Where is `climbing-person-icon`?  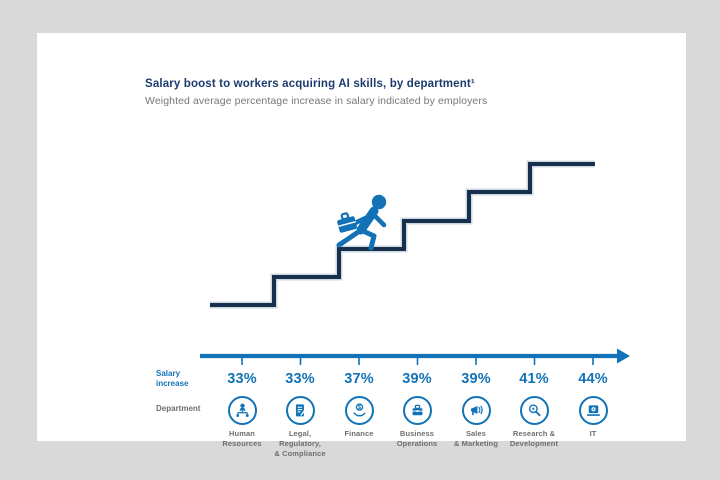
climbing-person-icon is located at coordinates (361, 222).